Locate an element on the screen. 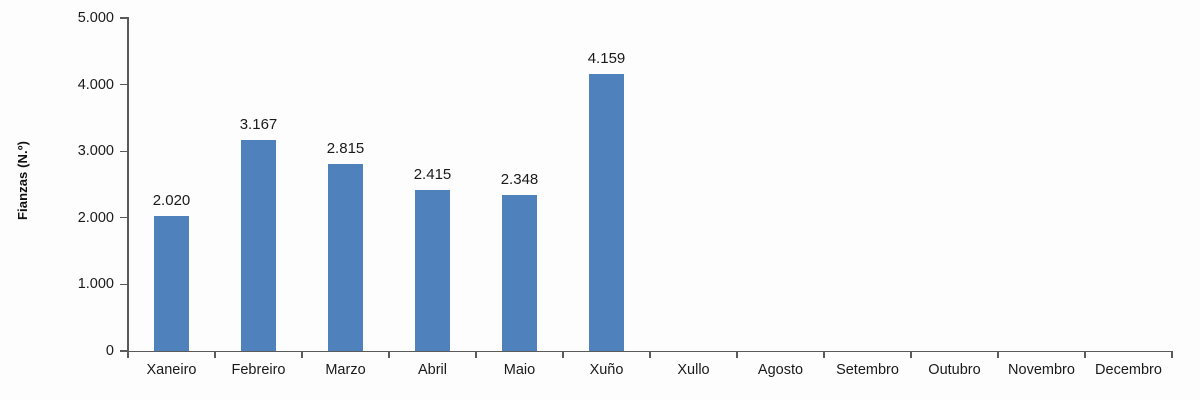 The width and height of the screenshot is (1200, 400). y-axis-line is located at coordinates (128, 184).